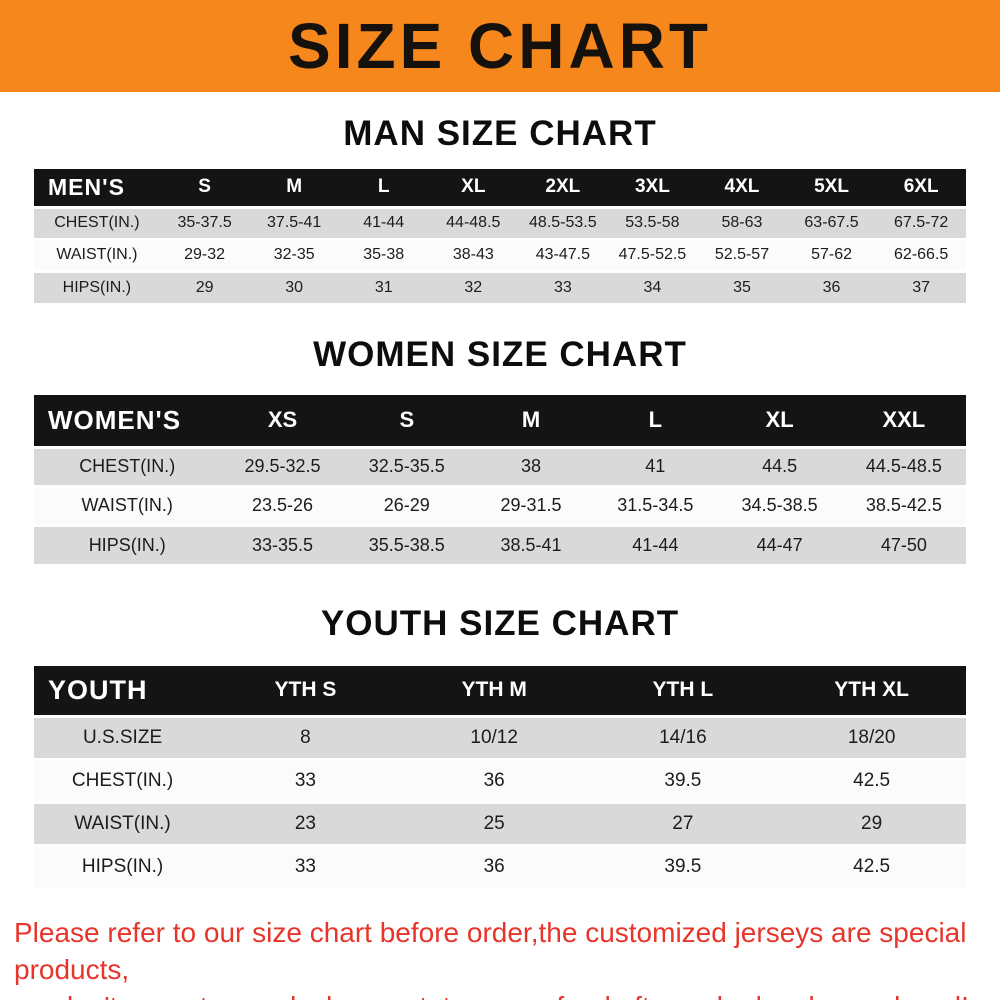  I want to click on size-header-cell: YTH S, so click(305, 691).